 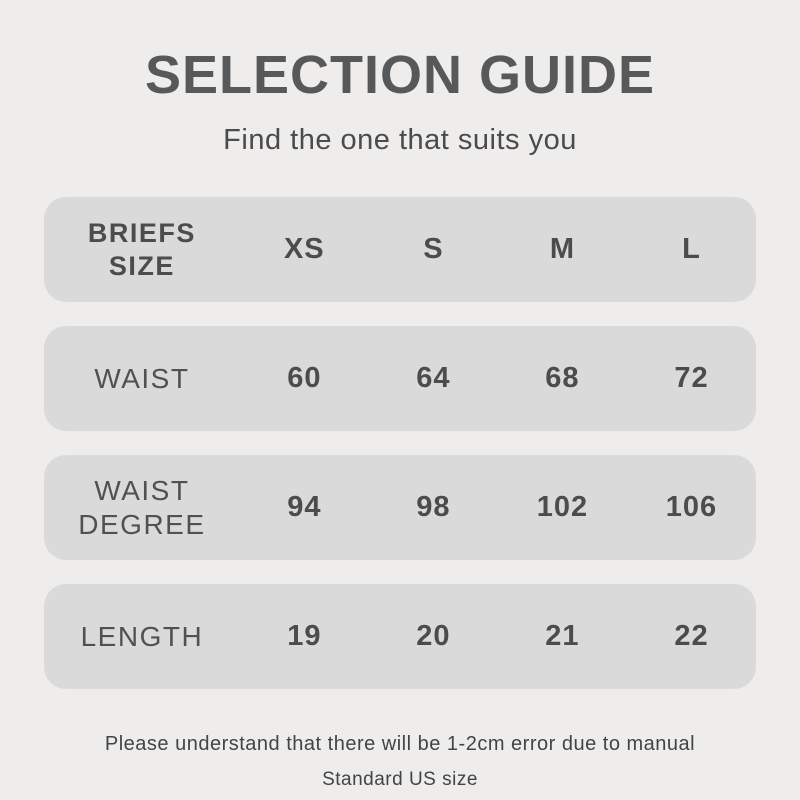 What do you see at coordinates (562, 636) in the screenshot?
I see `length-value-m: 21` at bounding box center [562, 636].